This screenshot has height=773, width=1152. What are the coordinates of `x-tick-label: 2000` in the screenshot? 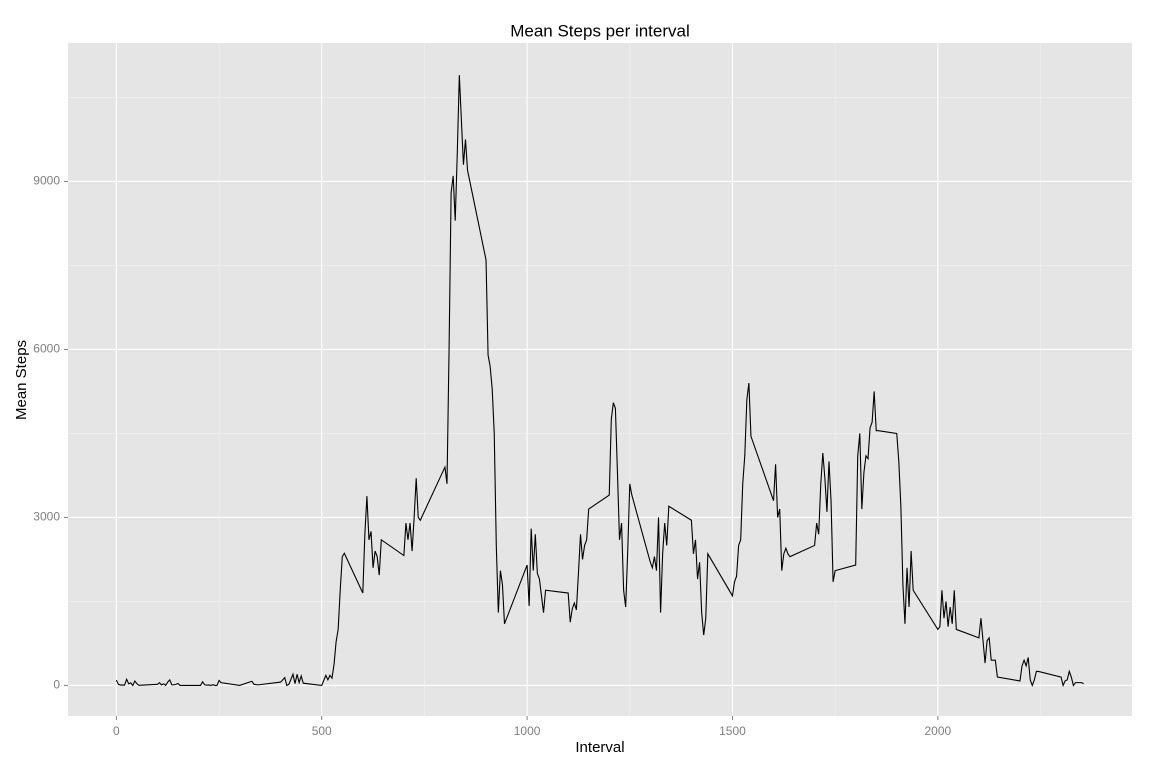 It's located at (937, 731).